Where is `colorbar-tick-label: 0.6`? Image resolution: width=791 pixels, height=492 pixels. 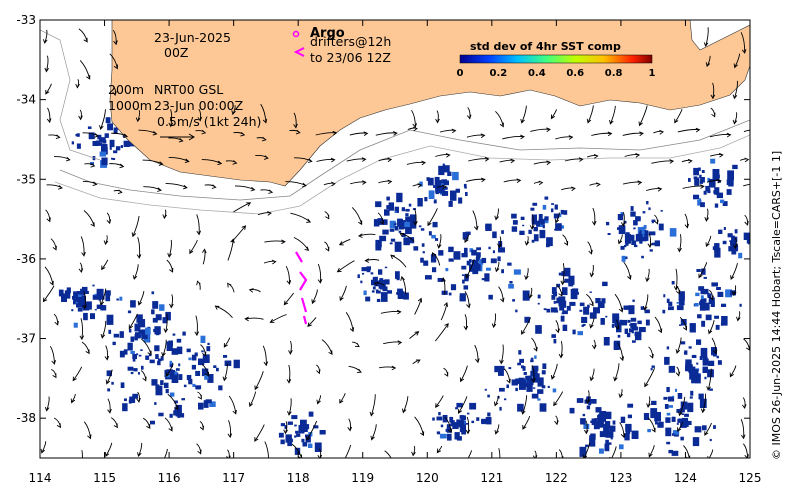
colorbar-tick-label: 0.6 is located at coordinates (575, 73).